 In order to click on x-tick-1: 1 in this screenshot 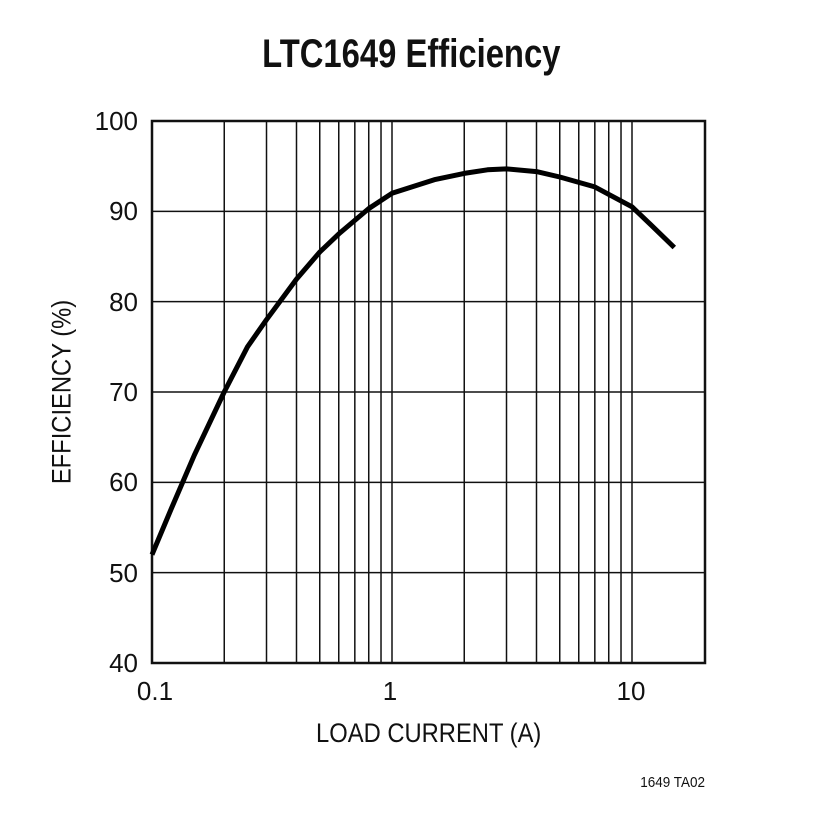, I will do `click(390, 691)`.